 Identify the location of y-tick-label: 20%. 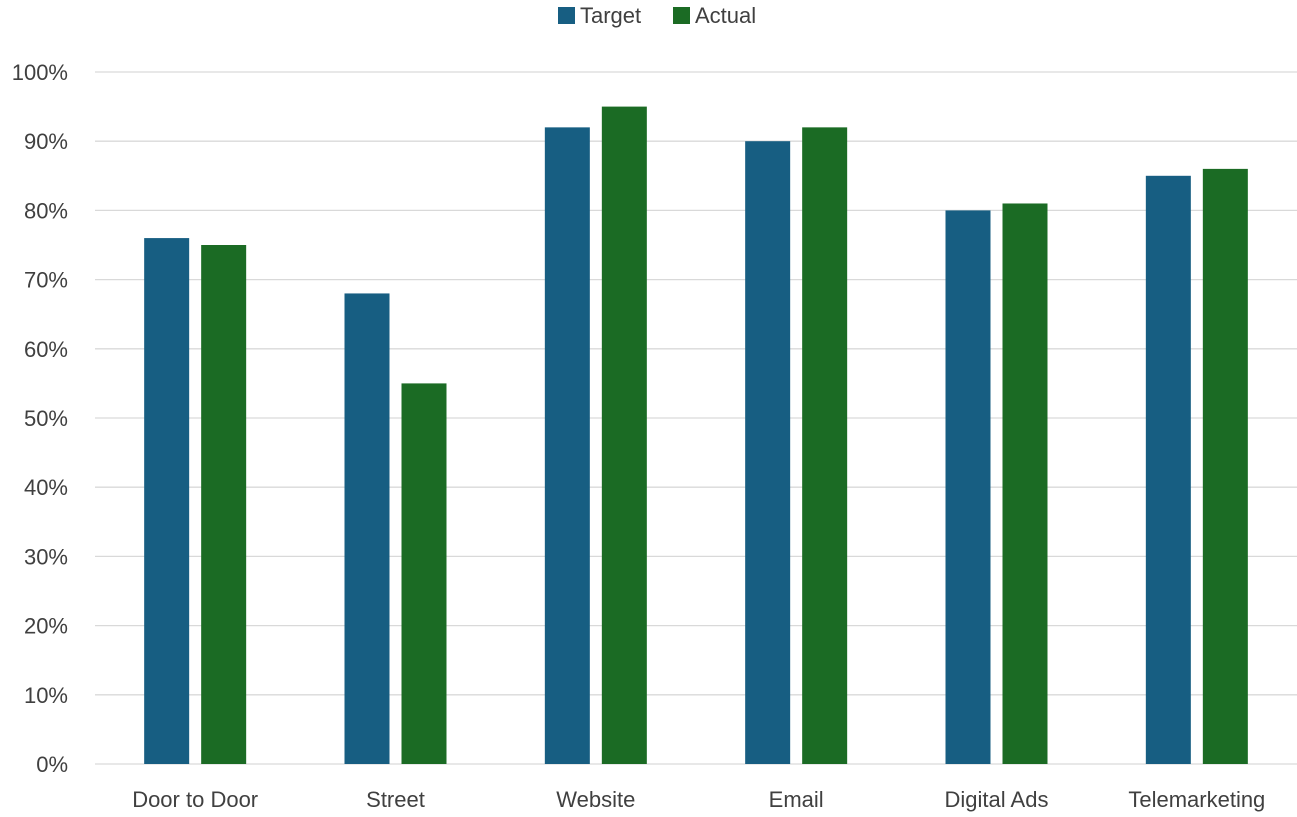
(46, 626).